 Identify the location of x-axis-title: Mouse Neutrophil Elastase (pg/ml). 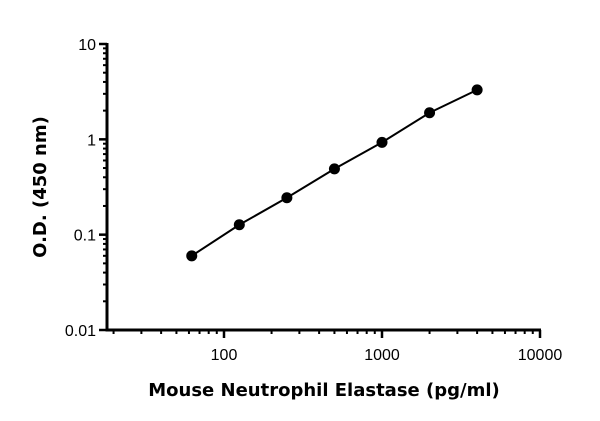
(324, 390).